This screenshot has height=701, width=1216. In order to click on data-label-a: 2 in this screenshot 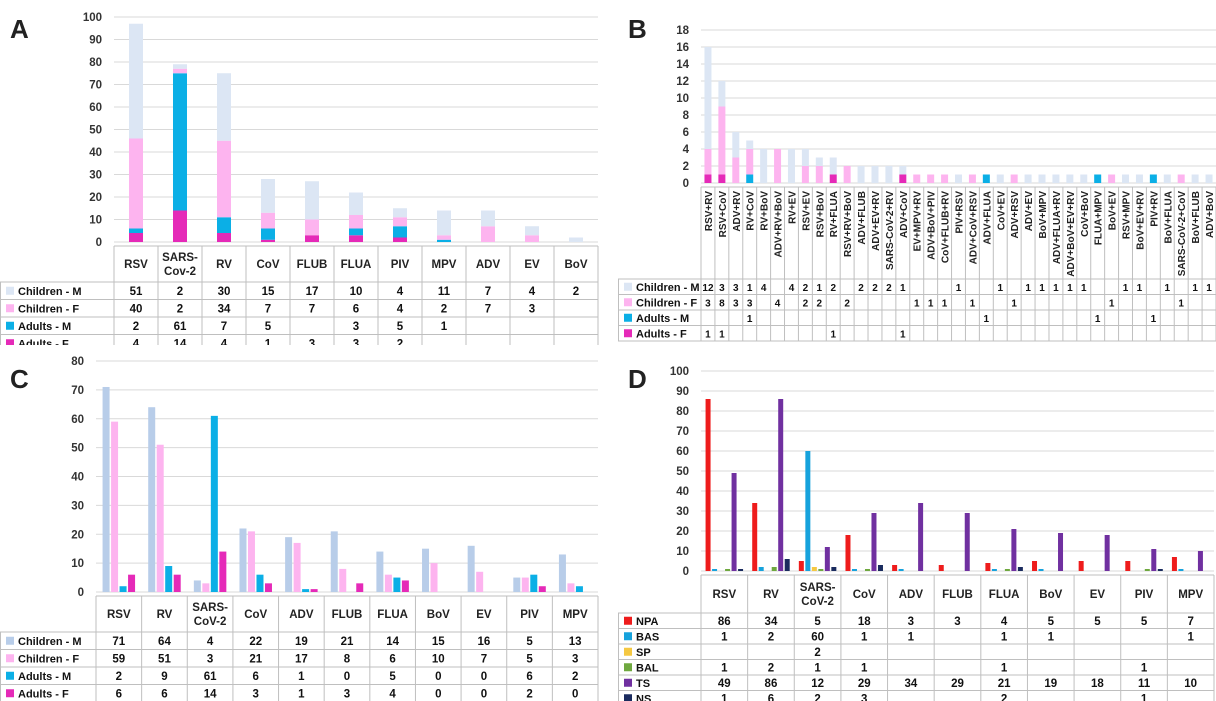, I will do `click(136, 327)`.